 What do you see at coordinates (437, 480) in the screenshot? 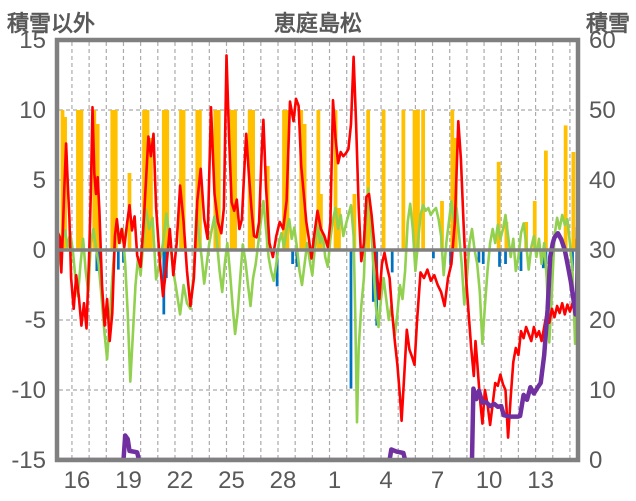
I see `x-axis-tick-label: 7` at bounding box center [437, 480].